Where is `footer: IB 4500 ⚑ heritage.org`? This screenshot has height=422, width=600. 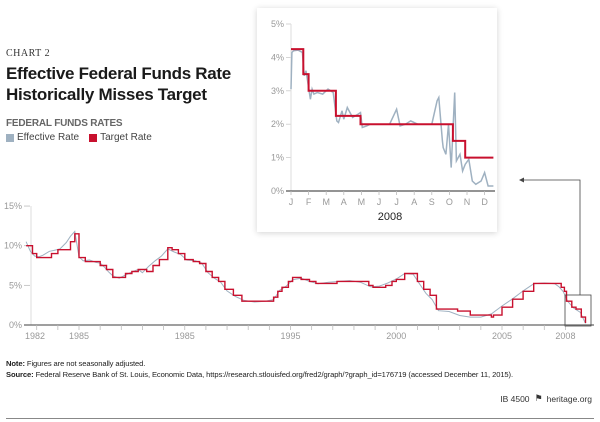
footer: IB 4500 ⚑ heritage.org is located at coordinates (546, 398).